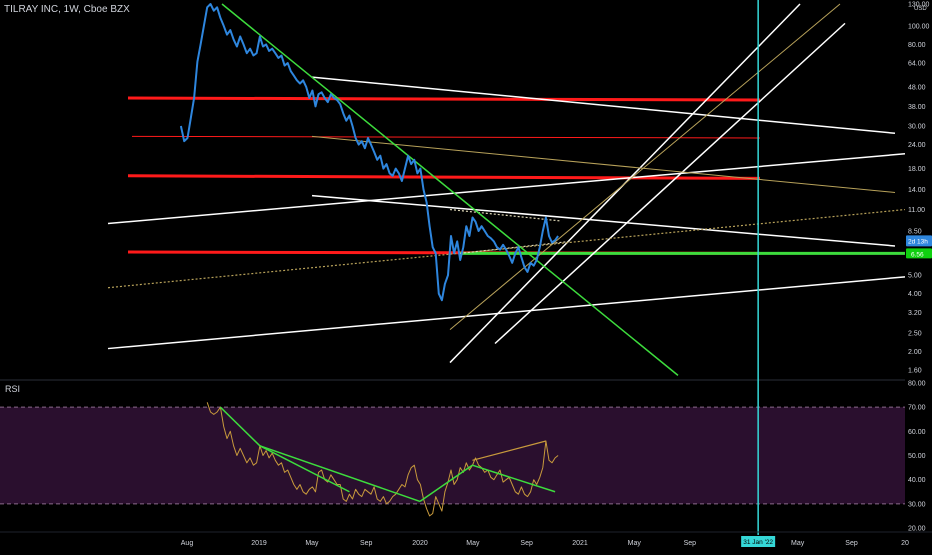 Image resolution: width=932 pixels, height=555 pixels. I want to click on current-price-badge-label: 2d 13h, so click(918, 241).